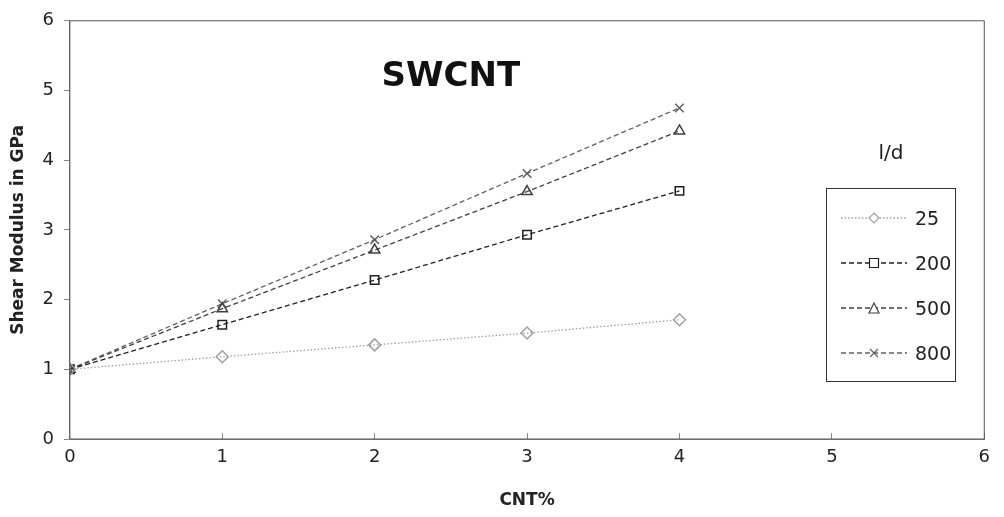  Describe the element at coordinates (927, 217) in the screenshot. I see `legend-label: 25` at that location.